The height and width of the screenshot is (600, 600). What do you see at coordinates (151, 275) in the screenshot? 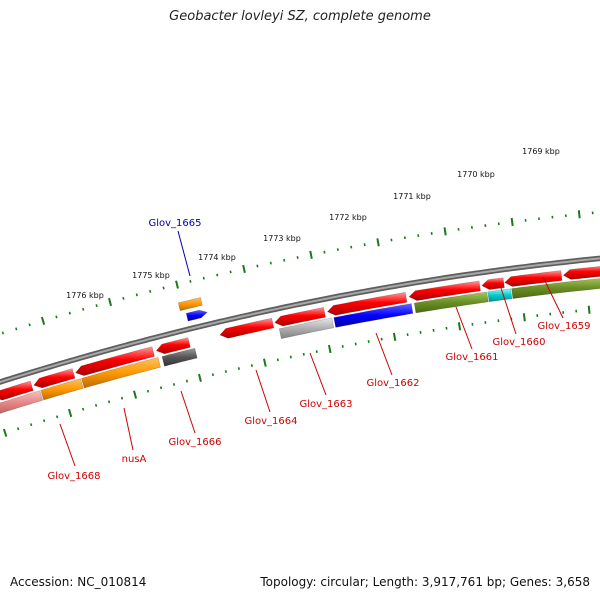
I see `scale-label: 1775 kbp` at bounding box center [151, 275].